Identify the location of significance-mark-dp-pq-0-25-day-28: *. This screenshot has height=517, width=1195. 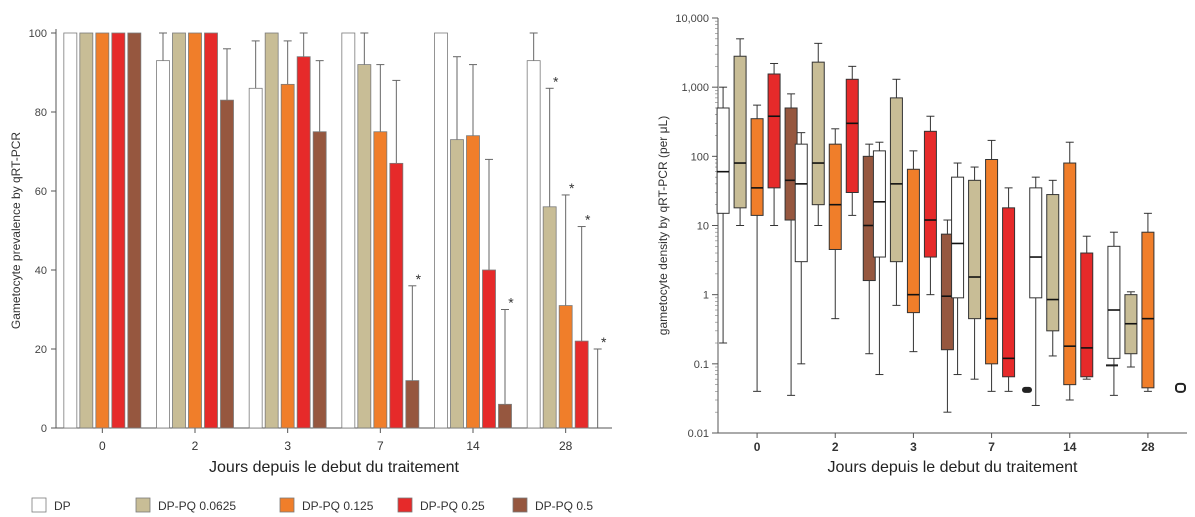
(588, 220).